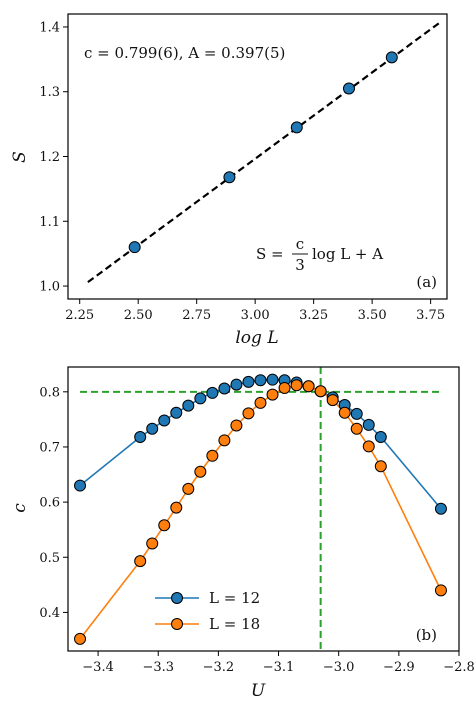 This screenshot has width=474, height=711. I want to click on panel-a-ytick-label: 1.3, so click(49, 92).